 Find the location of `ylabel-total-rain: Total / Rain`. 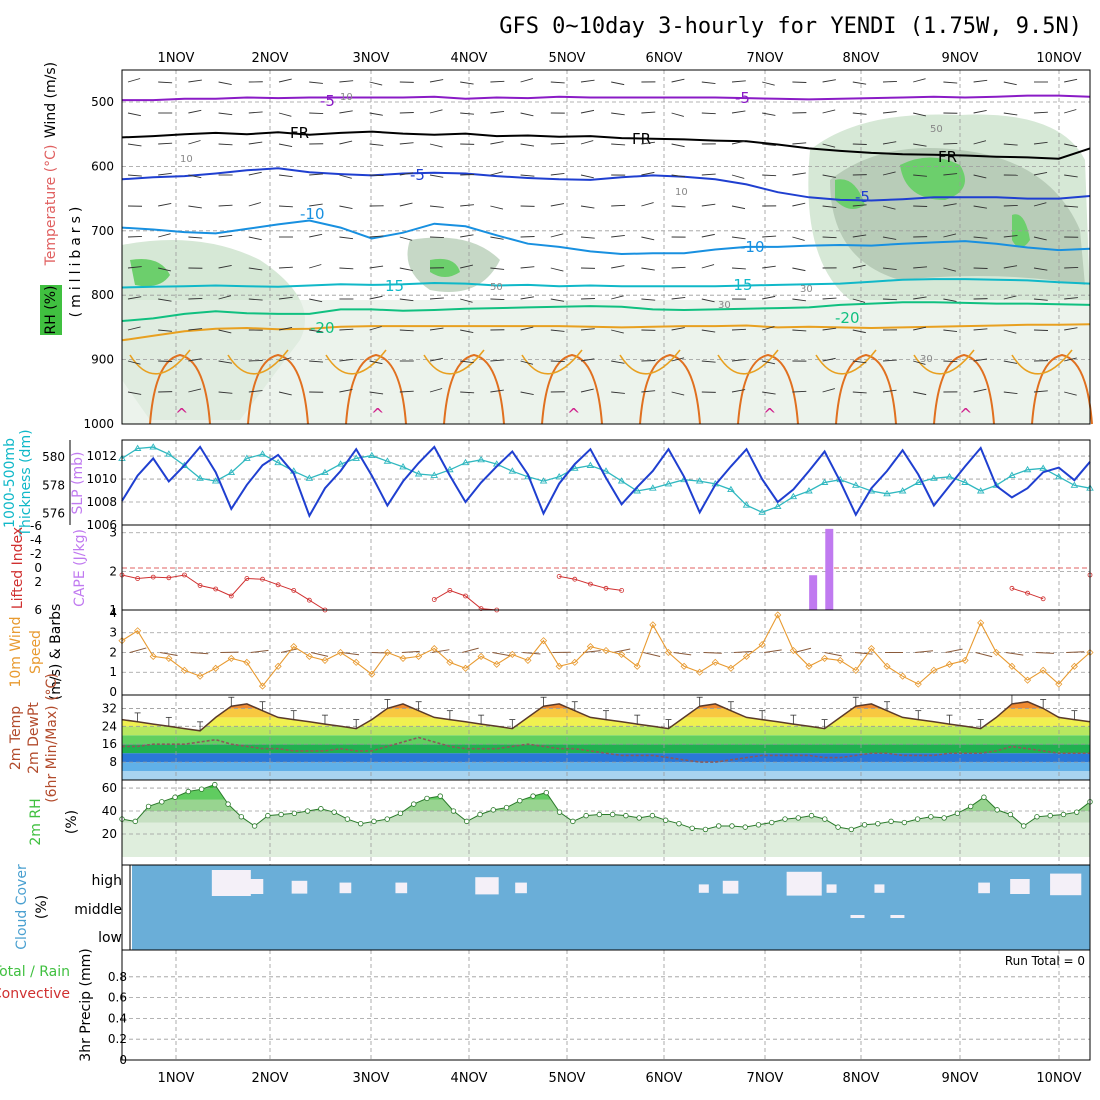

ylabel-total-rain: Total / Rain is located at coordinates (35, 972).